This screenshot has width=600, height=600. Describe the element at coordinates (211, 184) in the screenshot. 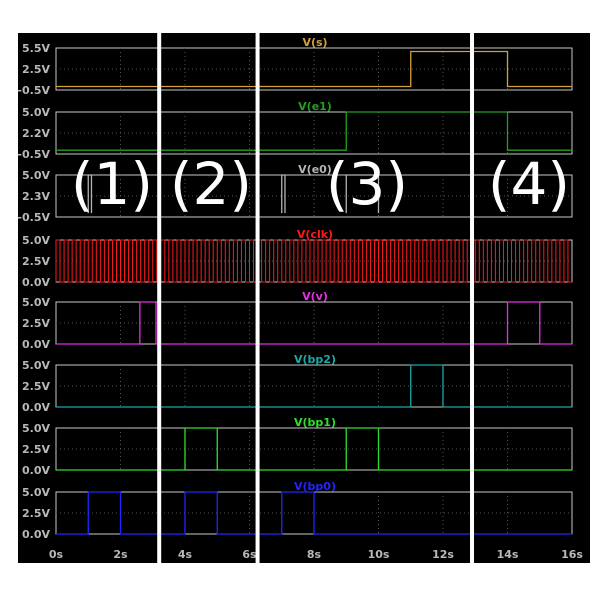

I see `section-label-2: (2)` at that location.